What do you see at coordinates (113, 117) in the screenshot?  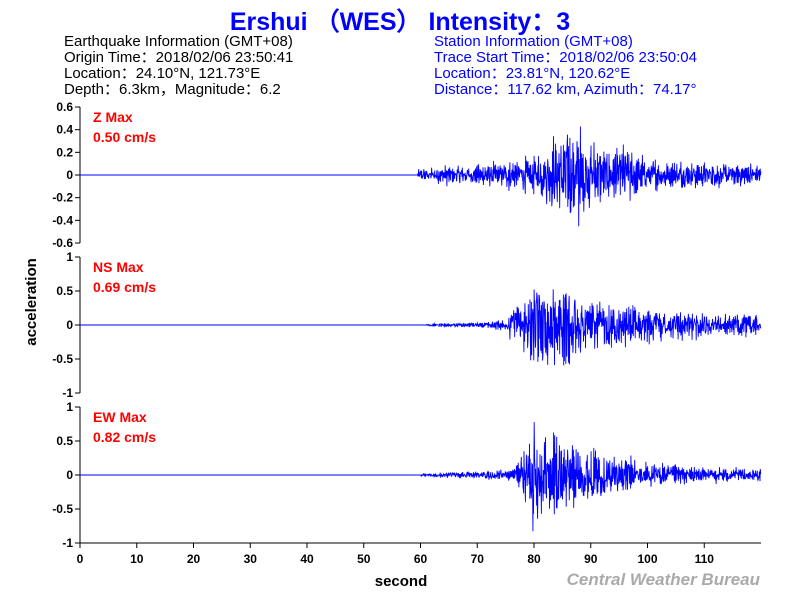 I see `max-title-z: Z Max` at bounding box center [113, 117].